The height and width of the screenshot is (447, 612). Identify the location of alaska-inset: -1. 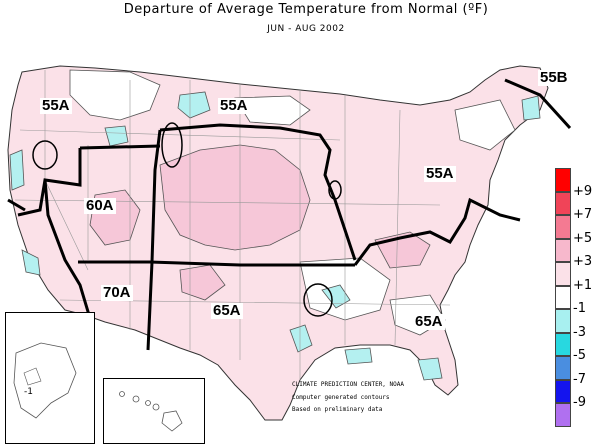
(50, 378).